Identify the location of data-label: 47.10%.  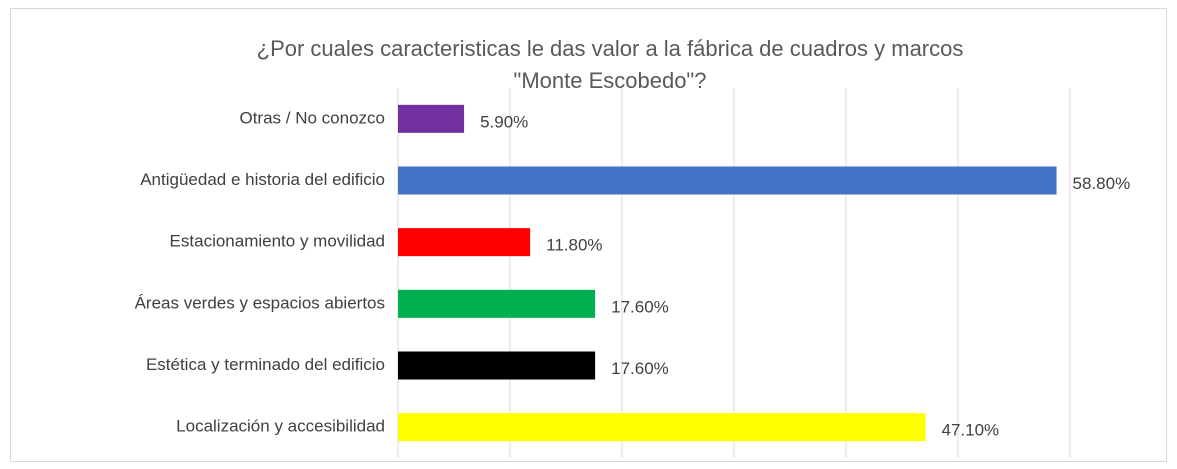
(971, 430).